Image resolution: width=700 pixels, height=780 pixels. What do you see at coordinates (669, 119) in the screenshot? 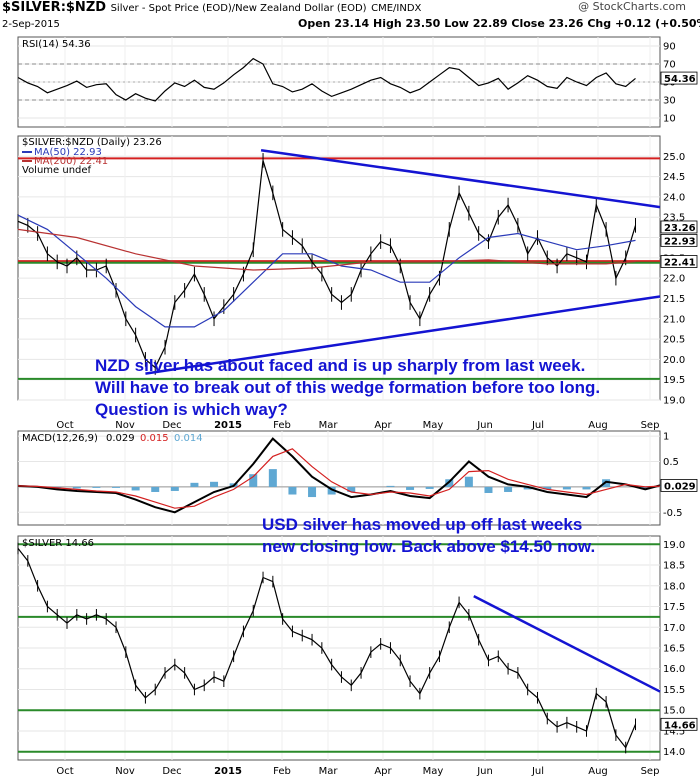
I see `rsi-ytick-label: 10` at bounding box center [669, 119].